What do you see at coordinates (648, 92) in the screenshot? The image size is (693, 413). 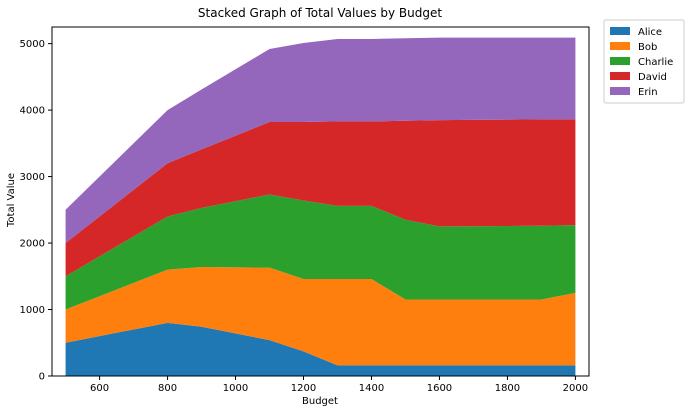 I see `legend-label-erin: Erin` at bounding box center [648, 92].